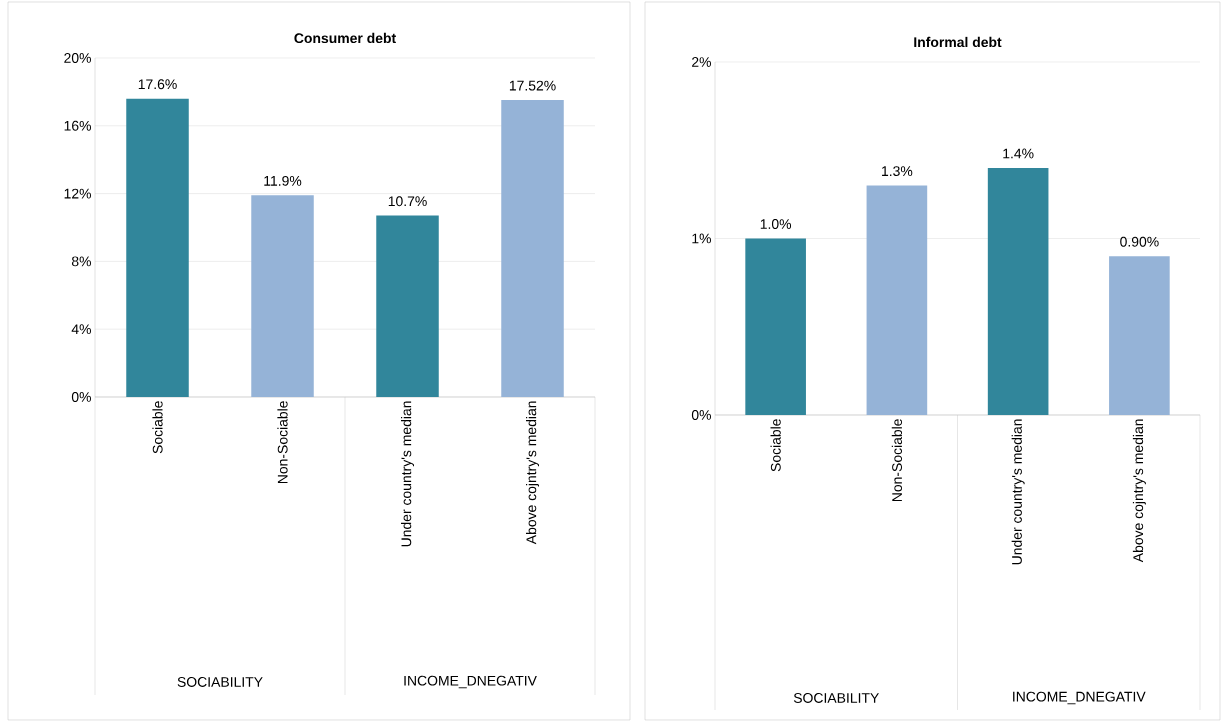  What do you see at coordinates (77, 193) in the screenshot?
I see `y-tick-label: 12%` at bounding box center [77, 193].